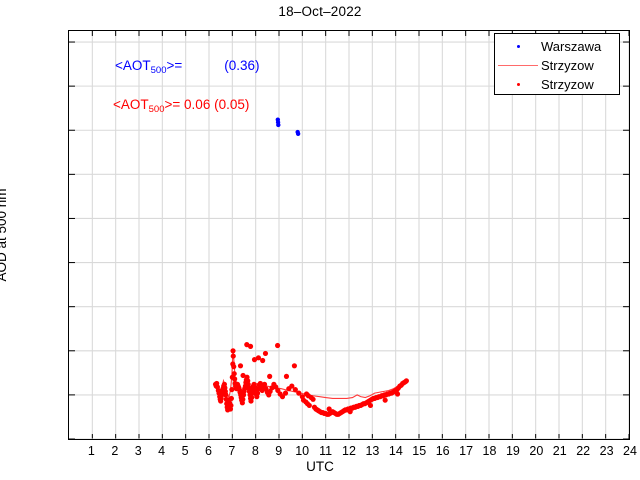 The image size is (640, 480). What do you see at coordinates (559, 451) in the screenshot?
I see `x-tick-label: 21` at bounding box center [559, 451].